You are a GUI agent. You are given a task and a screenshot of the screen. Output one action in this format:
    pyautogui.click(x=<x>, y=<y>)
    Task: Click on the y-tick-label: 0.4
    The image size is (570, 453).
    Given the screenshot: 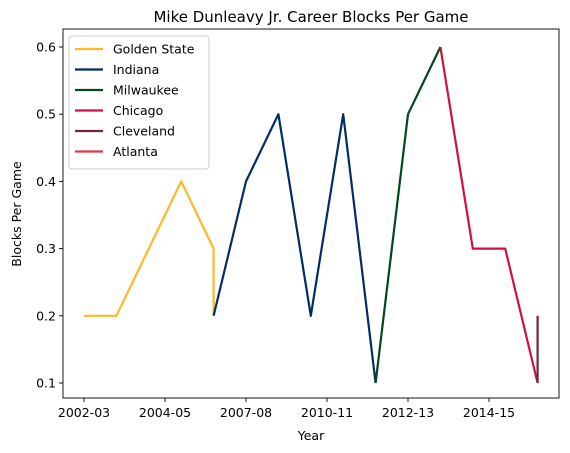 What is the action you would take?
    pyautogui.click(x=46, y=181)
    